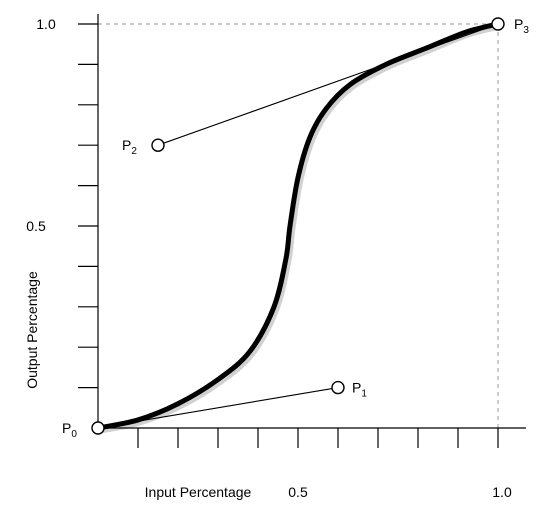 This screenshot has height=520, width=548. I want to click on y-tick-label-top: 1.0, so click(46, 24).